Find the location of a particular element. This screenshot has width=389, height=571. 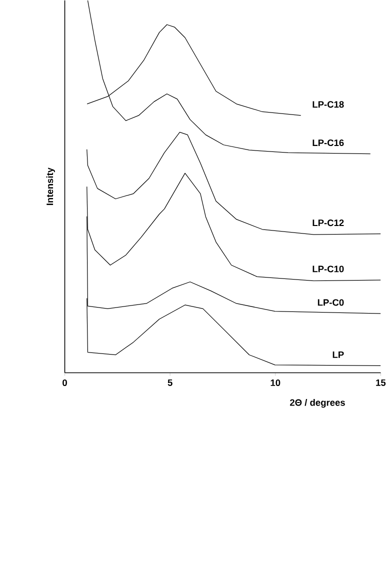

x-tick-label: 10 is located at coordinates (275, 382).